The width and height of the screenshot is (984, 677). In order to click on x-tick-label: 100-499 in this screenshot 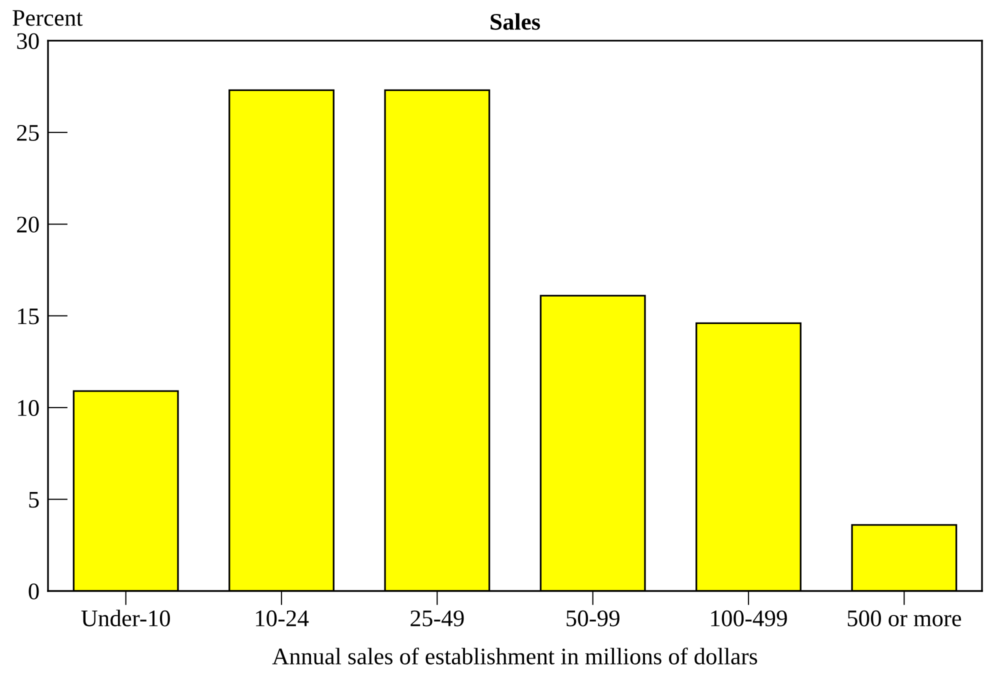, I will do `click(749, 618)`.